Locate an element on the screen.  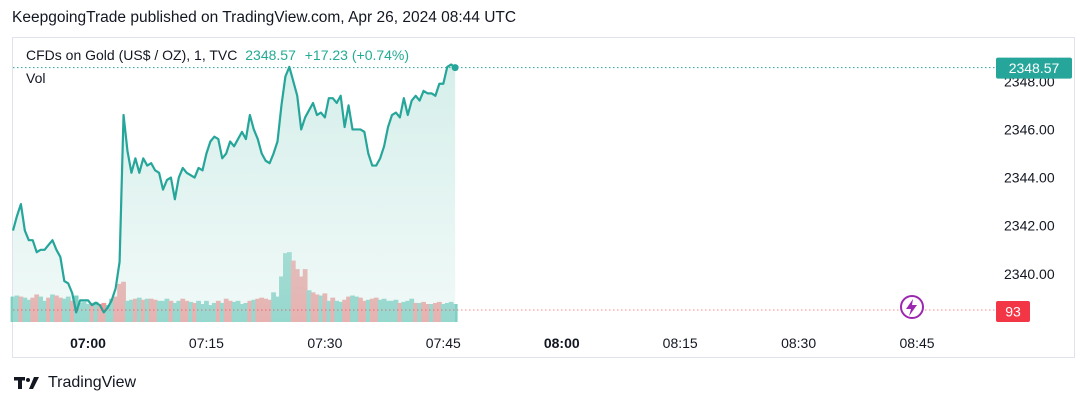
x-tick-label: 07:15 is located at coordinates (206, 343).